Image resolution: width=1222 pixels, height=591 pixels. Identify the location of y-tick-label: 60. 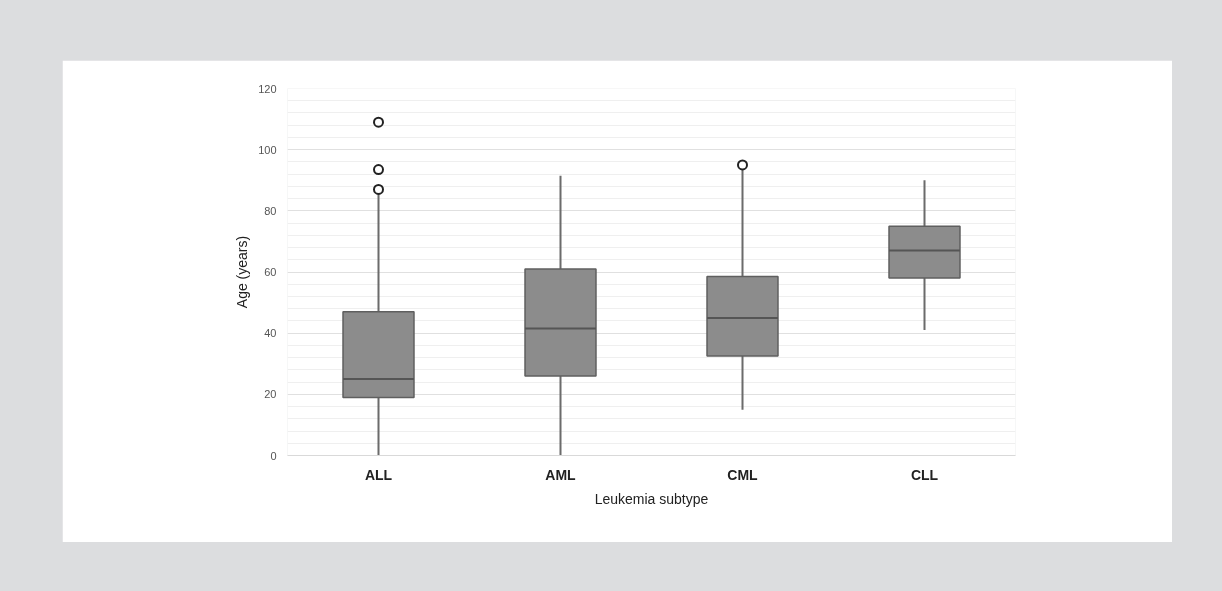
(270, 272).